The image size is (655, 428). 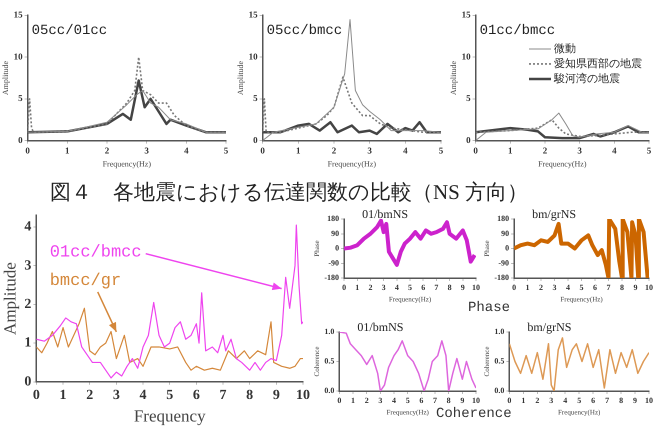 What do you see at coordinates (170, 416) in the screenshot?
I see `x-axis-title: Frequency` at bounding box center [170, 416].